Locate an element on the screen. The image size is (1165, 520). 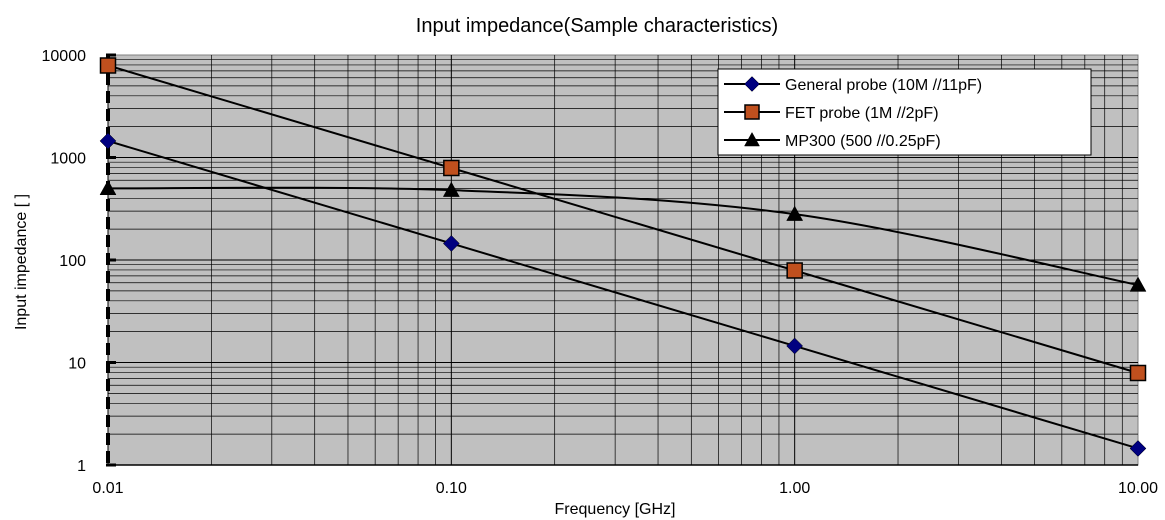
y-tick-label: 1000 is located at coordinates (68, 159).